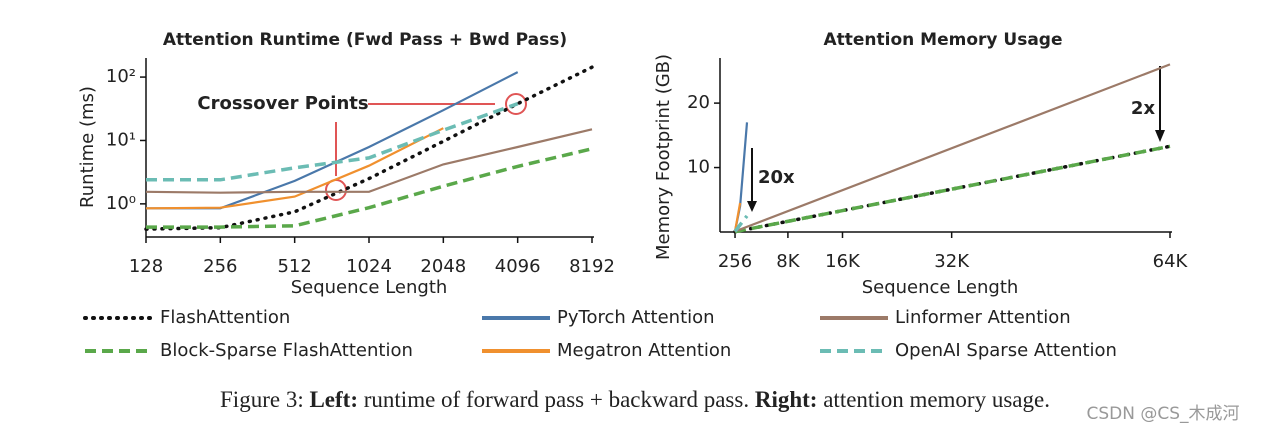 The width and height of the screenshot is (1270, 439). I want to click on caption-part: Right:, so click(786, 399).